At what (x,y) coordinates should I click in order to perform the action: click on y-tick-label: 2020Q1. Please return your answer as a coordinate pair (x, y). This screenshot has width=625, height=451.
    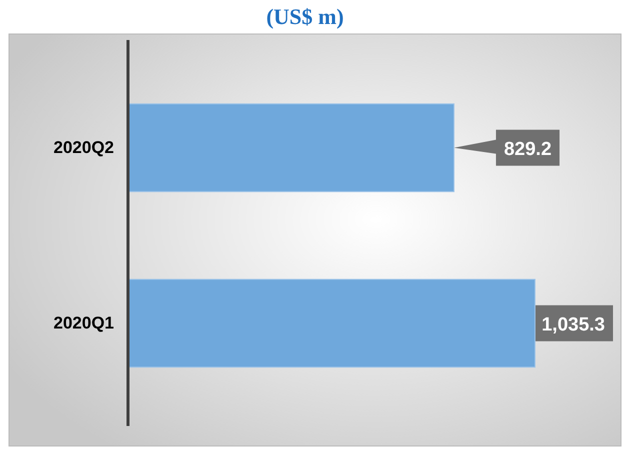
    Looking at the image, I should click on (84, 323).